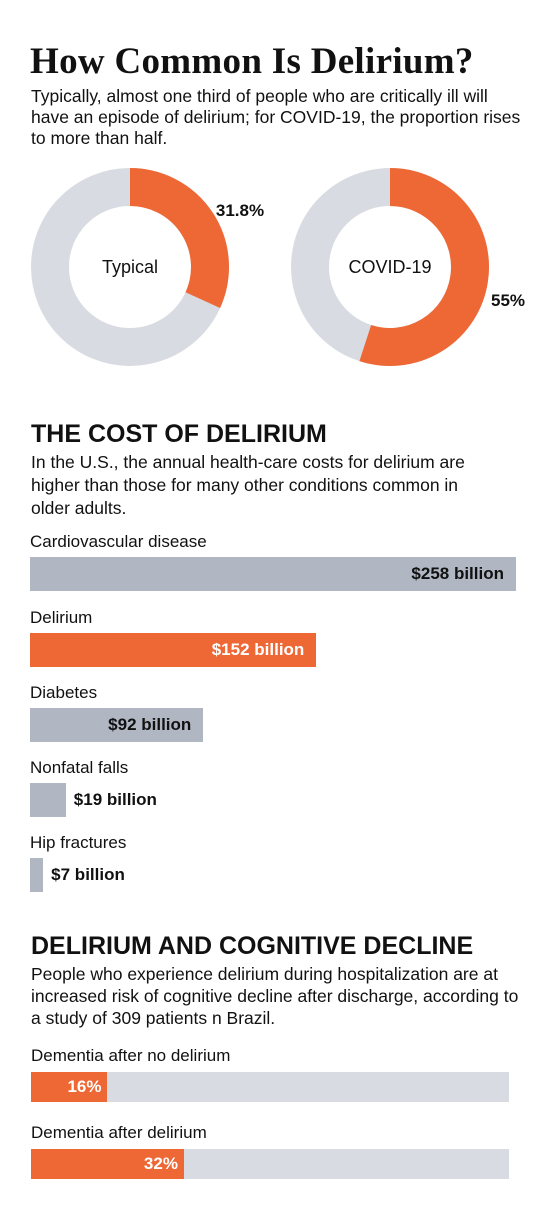  I want to click on donut-value-label: 55%, so click(508, 300).